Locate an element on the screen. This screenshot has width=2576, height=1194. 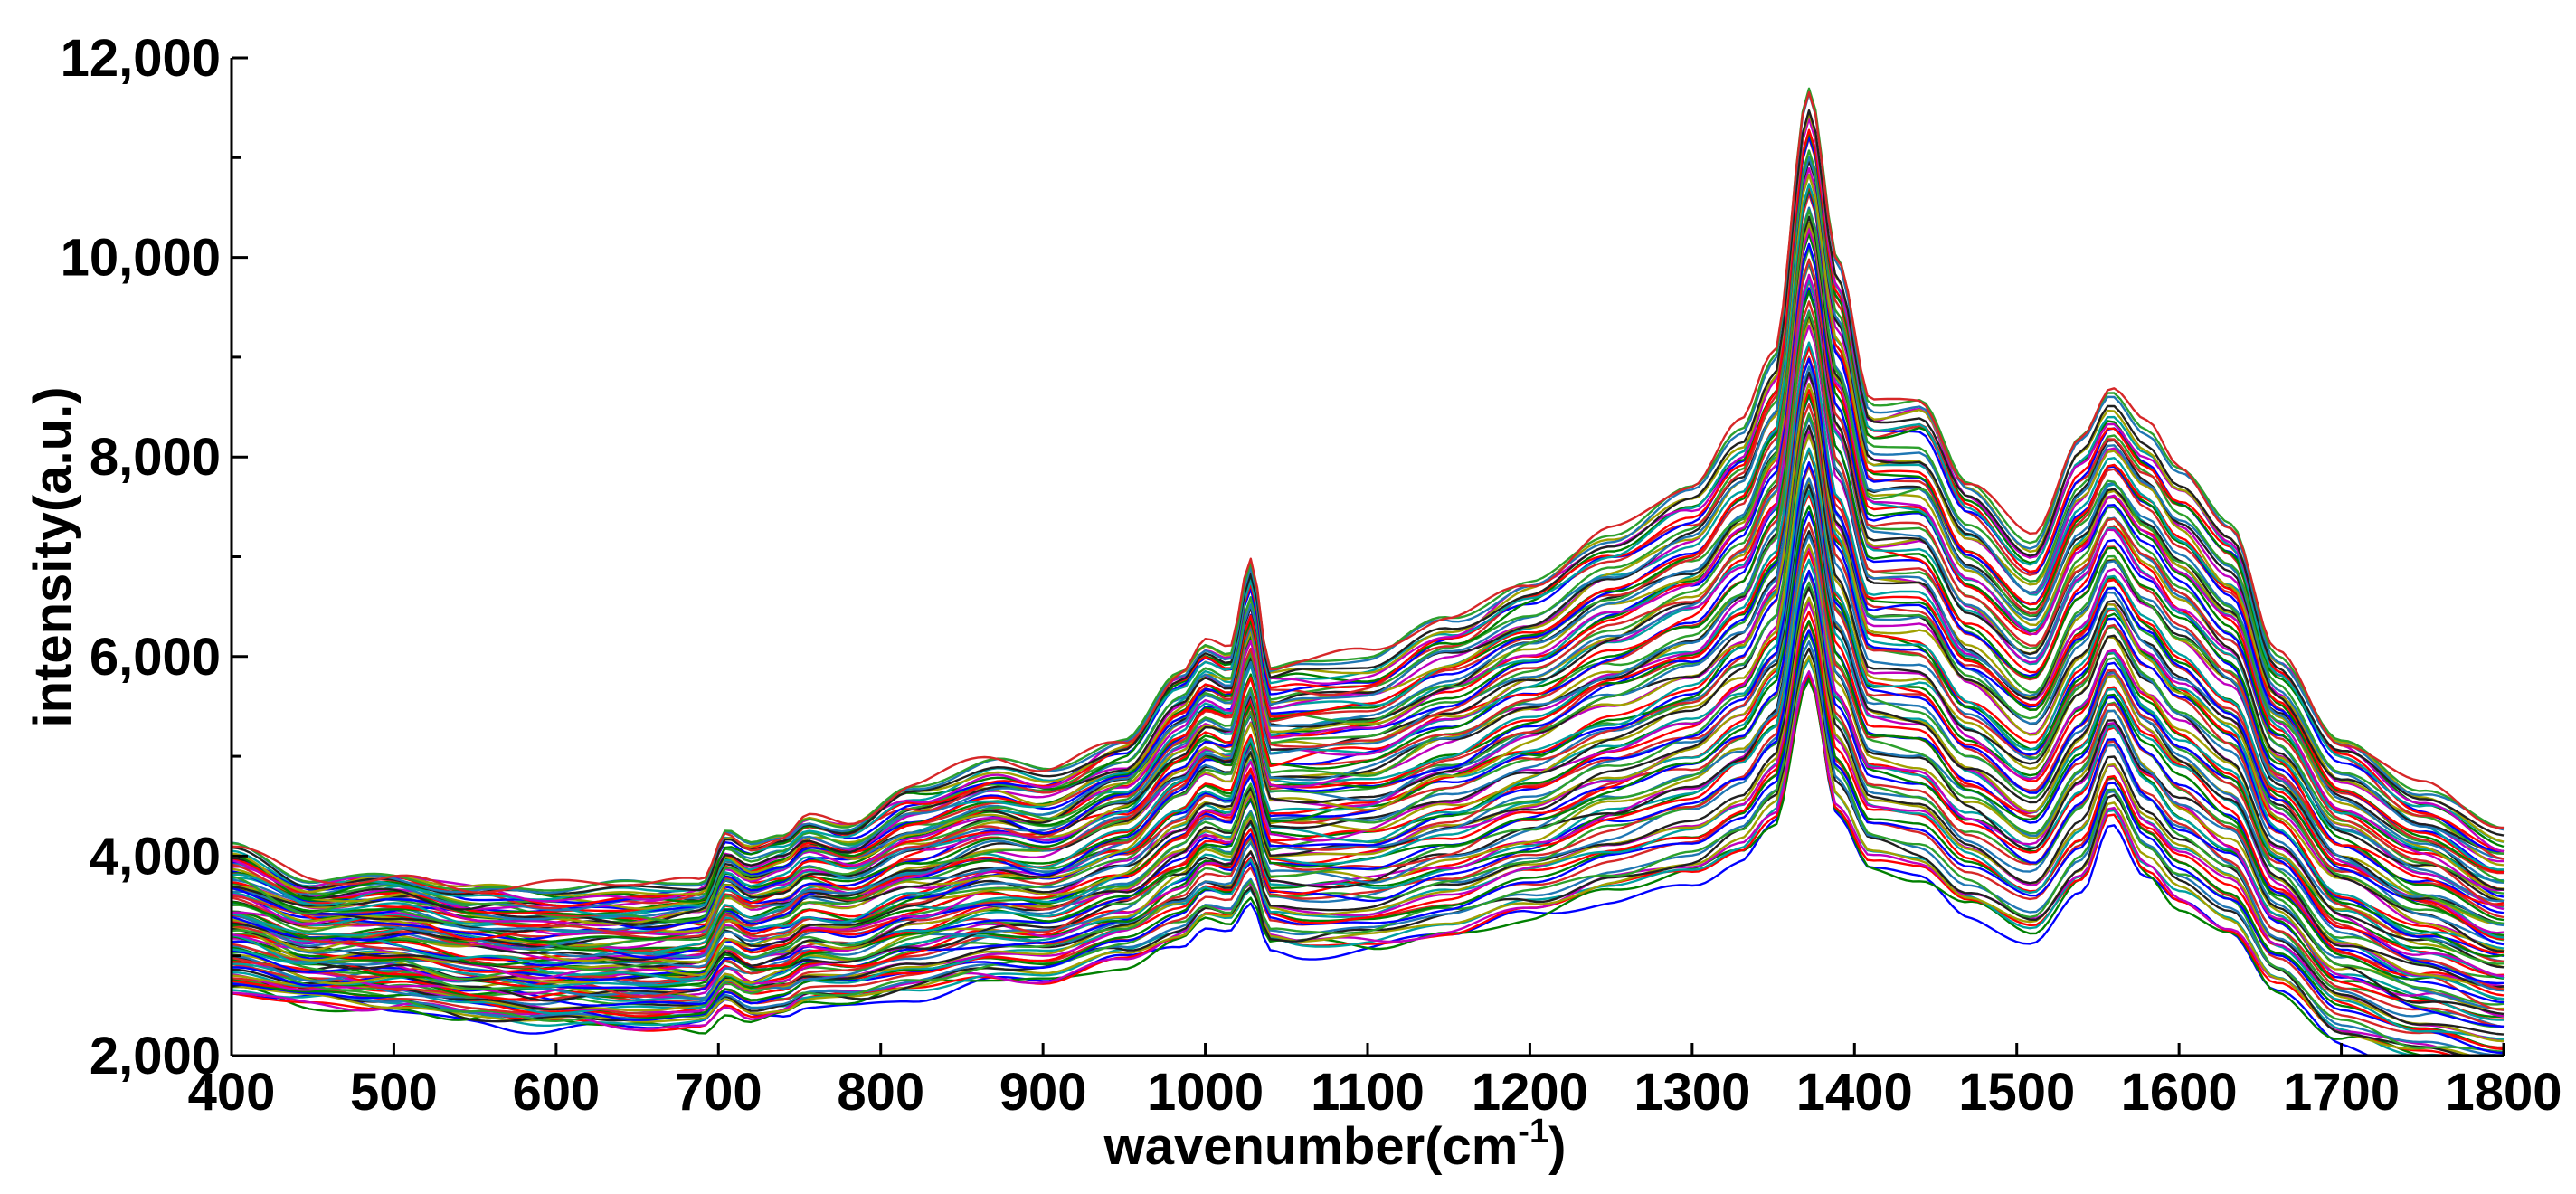
x-tick-label: 1300 is located at coordinates (1692, 1092).